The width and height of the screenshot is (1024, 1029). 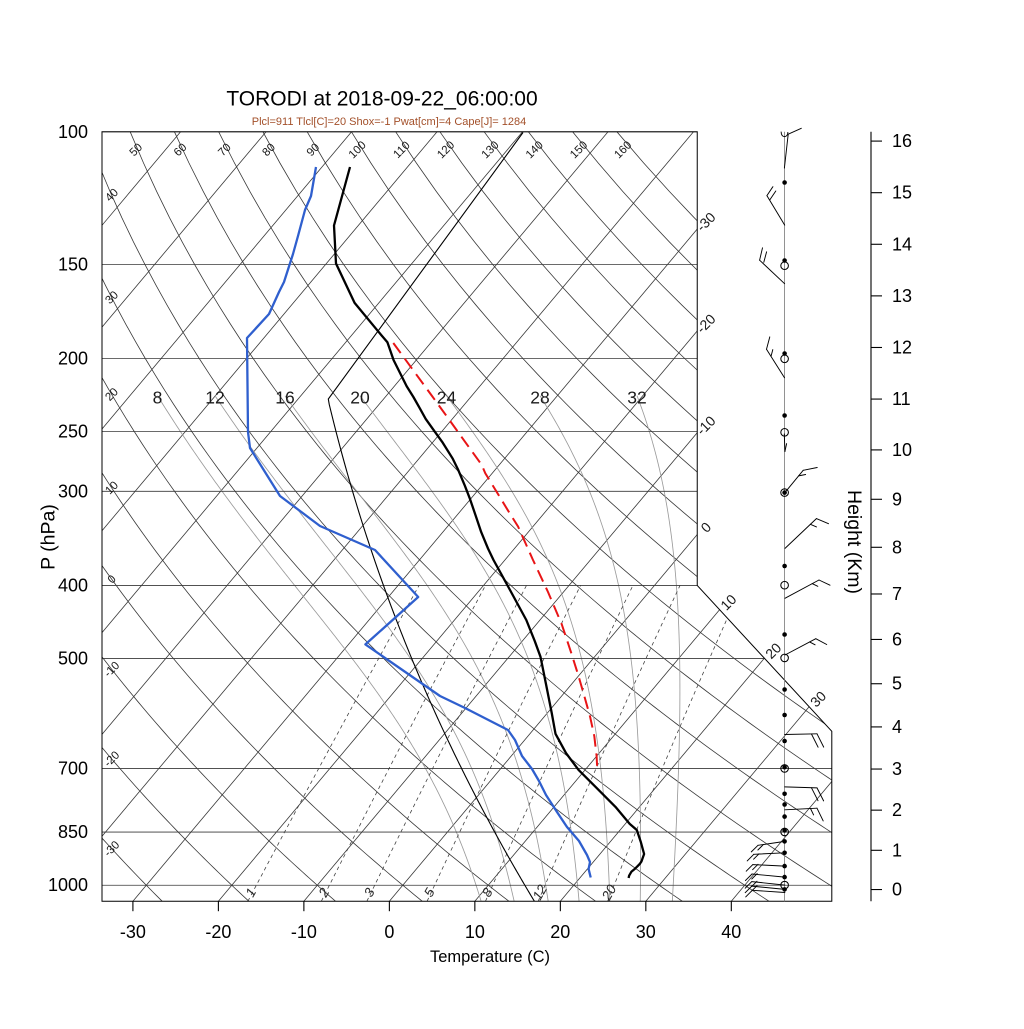 I want to click on svg-text: 6, so click(x=897, y=639).